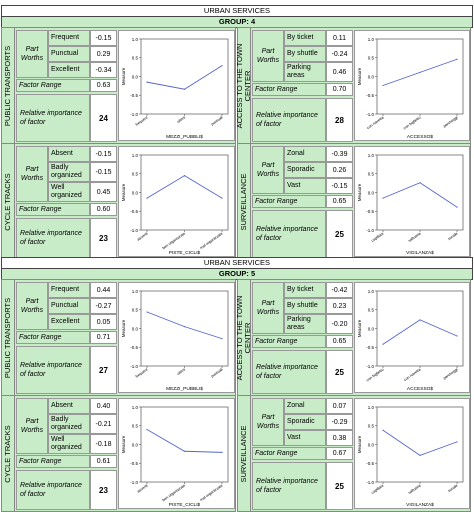 Image resolution: width=474 pixels, height=512 pixels. I want to click on part-worth-value: 0.46, so click(339, 72).